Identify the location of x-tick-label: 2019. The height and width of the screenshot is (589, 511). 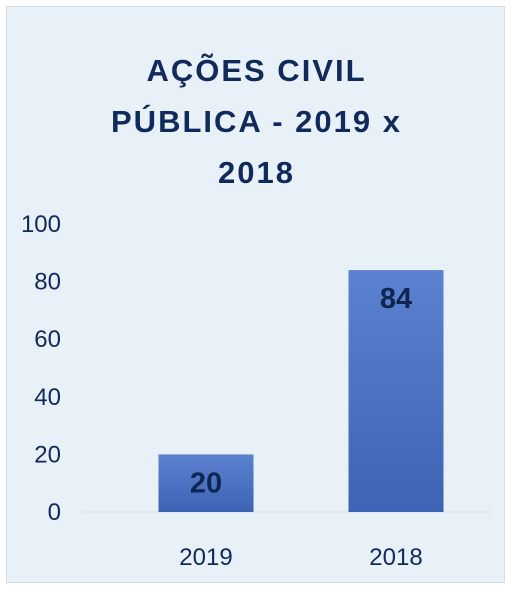
(205, 557).